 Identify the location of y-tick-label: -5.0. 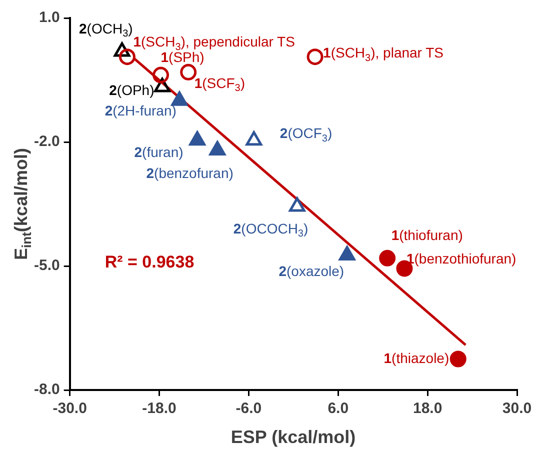
(47, 265).